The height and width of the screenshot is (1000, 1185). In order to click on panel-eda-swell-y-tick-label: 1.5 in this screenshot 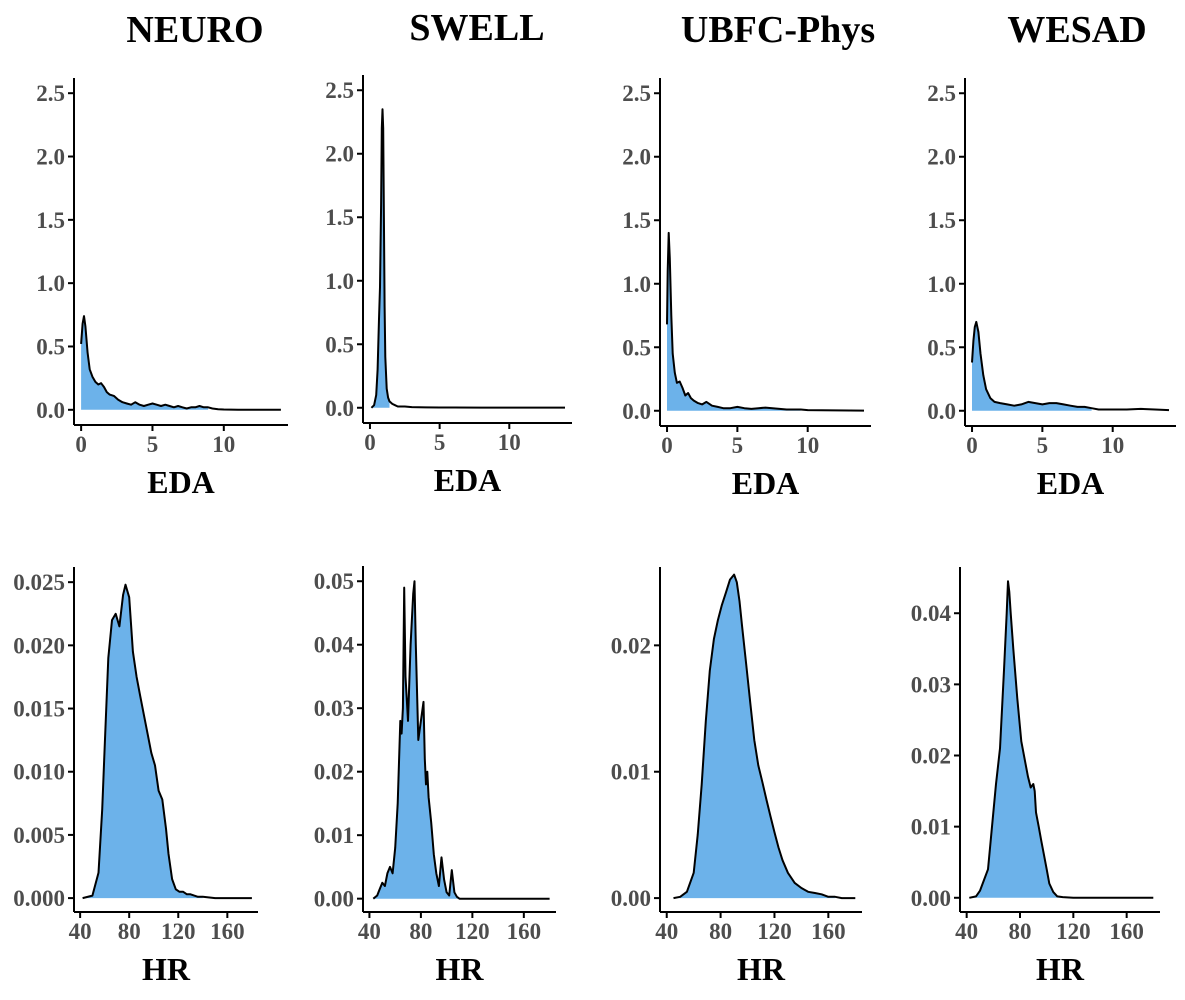, I will do `click(339, 217)`.